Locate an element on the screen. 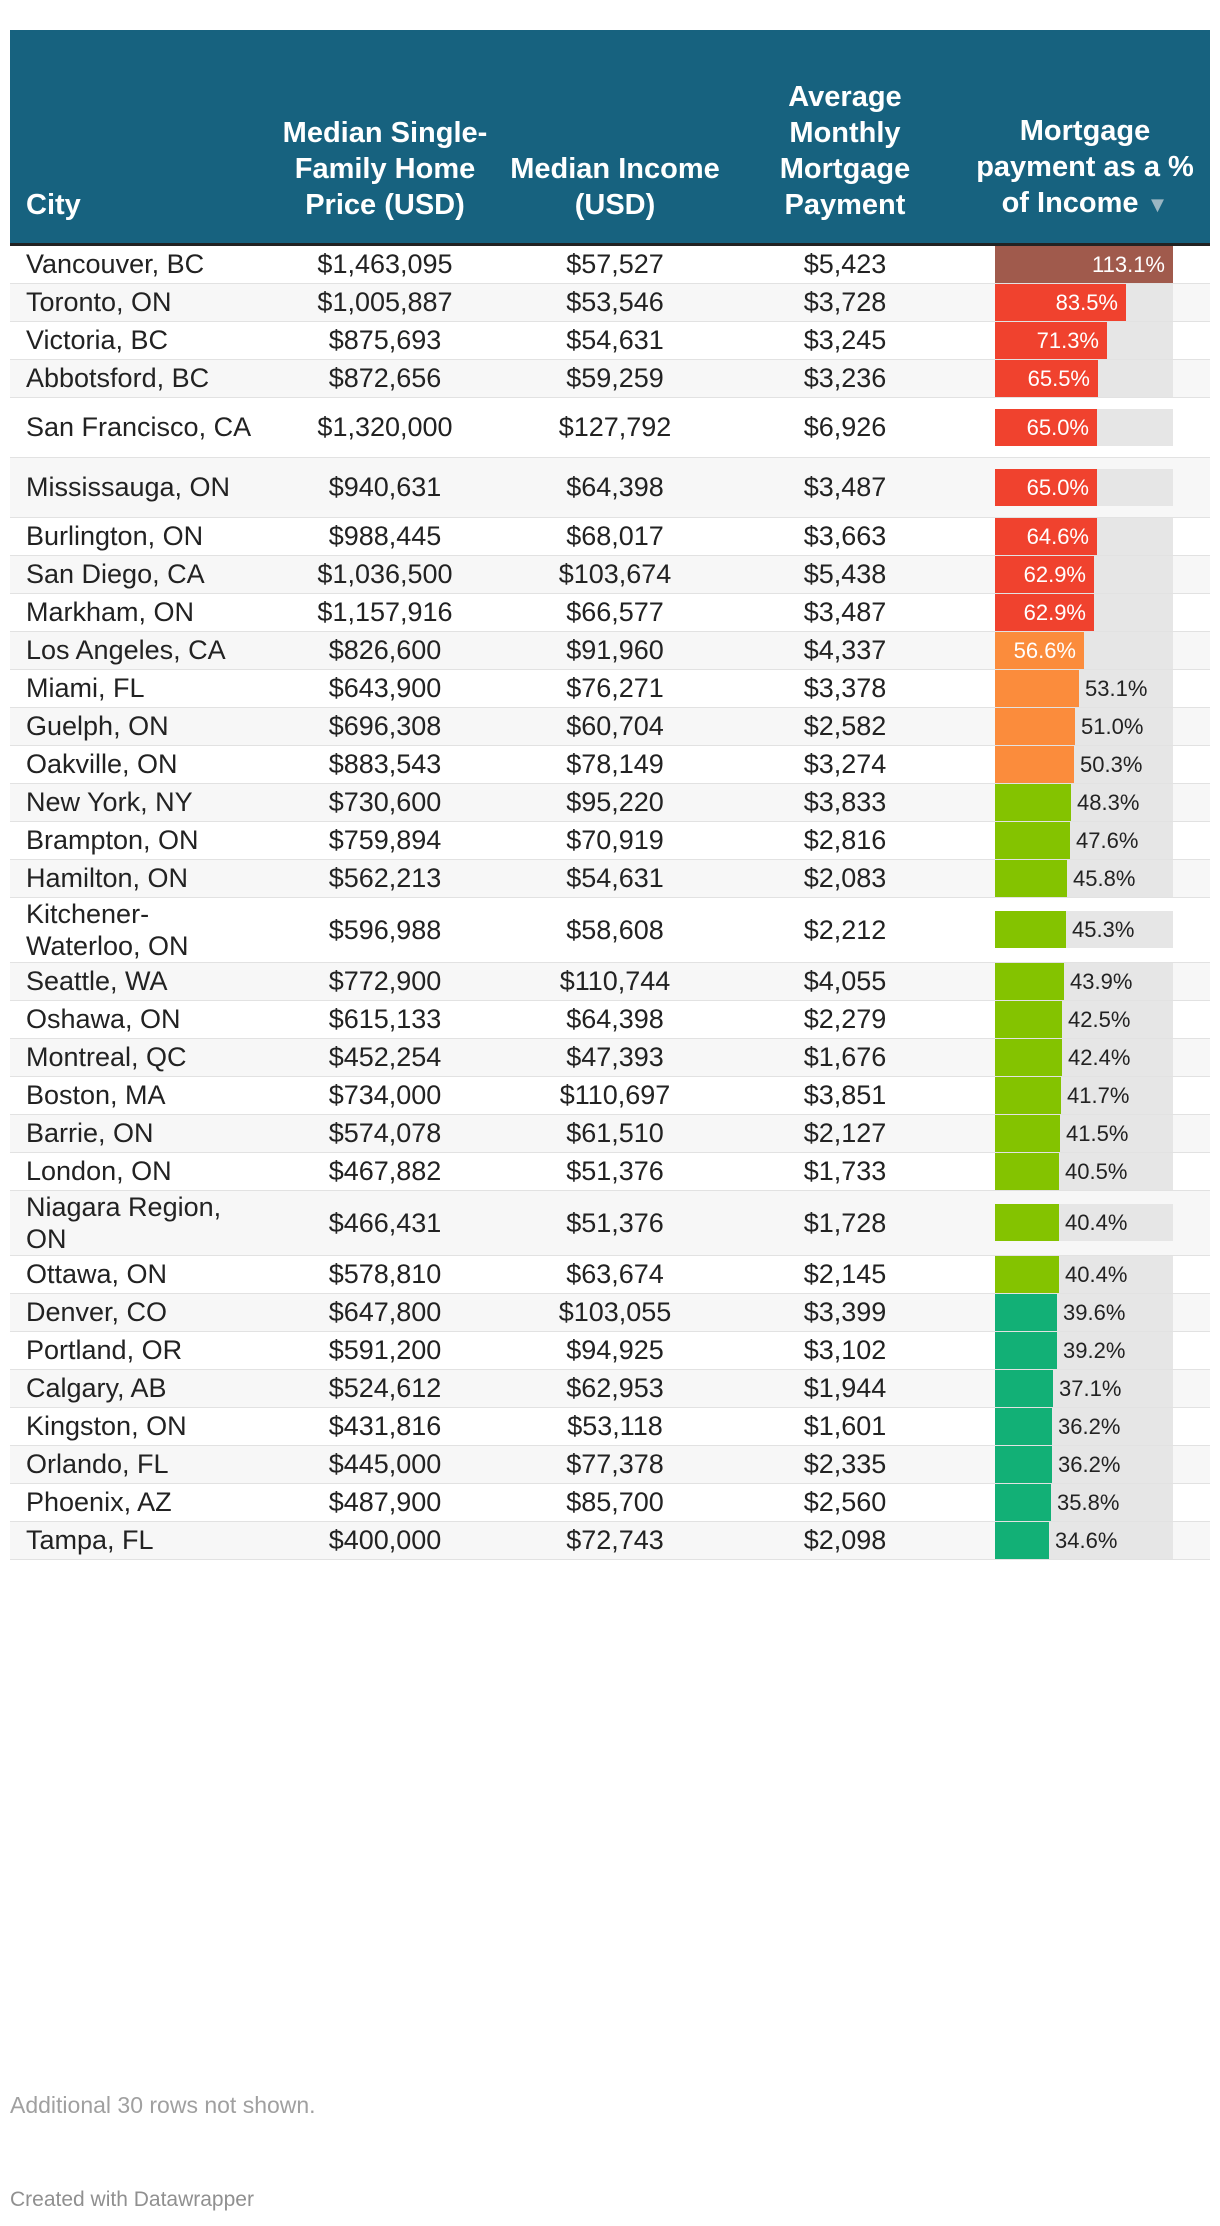  pct-bar-label: 65.5% is located at coordinates (1058, 378).